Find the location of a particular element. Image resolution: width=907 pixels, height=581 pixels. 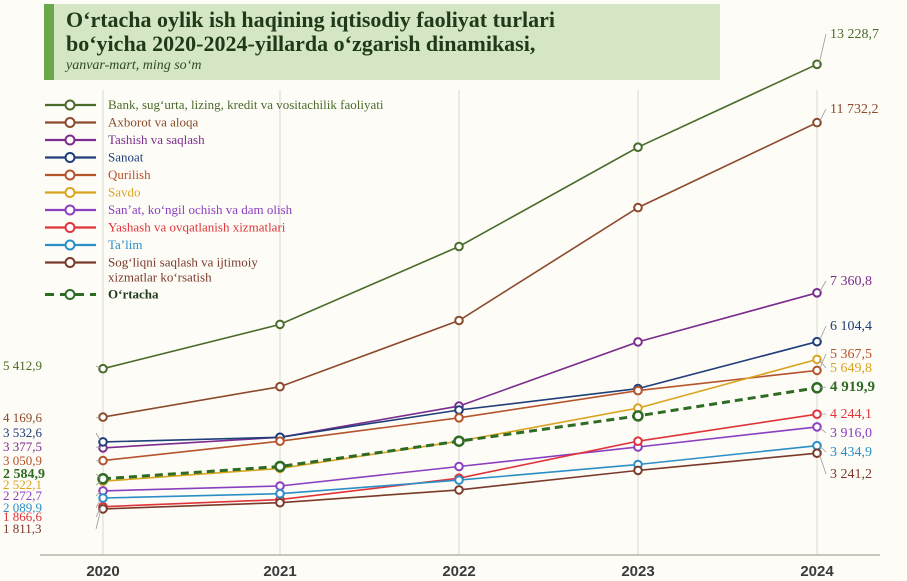

start-value-label: 1 866,6 is located at coordinates (23, 516).